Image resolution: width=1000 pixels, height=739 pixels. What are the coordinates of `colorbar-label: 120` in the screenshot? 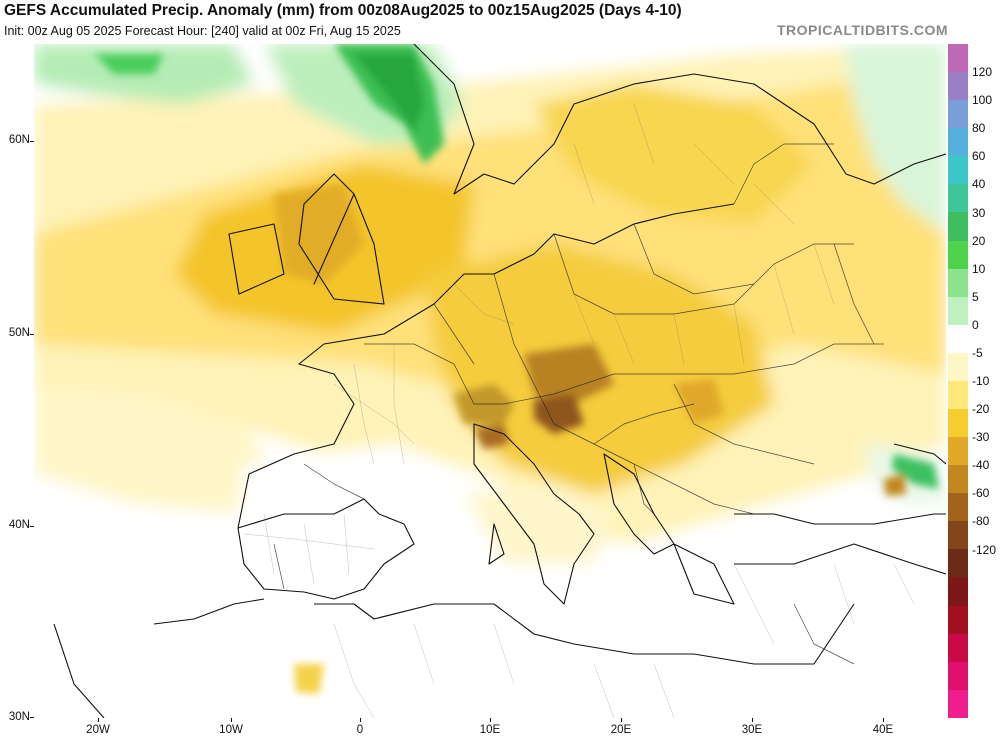 It's located at (982, 72).